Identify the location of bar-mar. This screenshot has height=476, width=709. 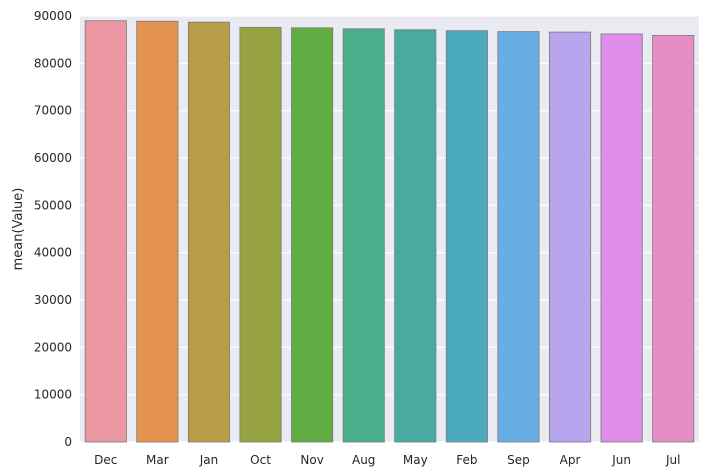
(157, 231).